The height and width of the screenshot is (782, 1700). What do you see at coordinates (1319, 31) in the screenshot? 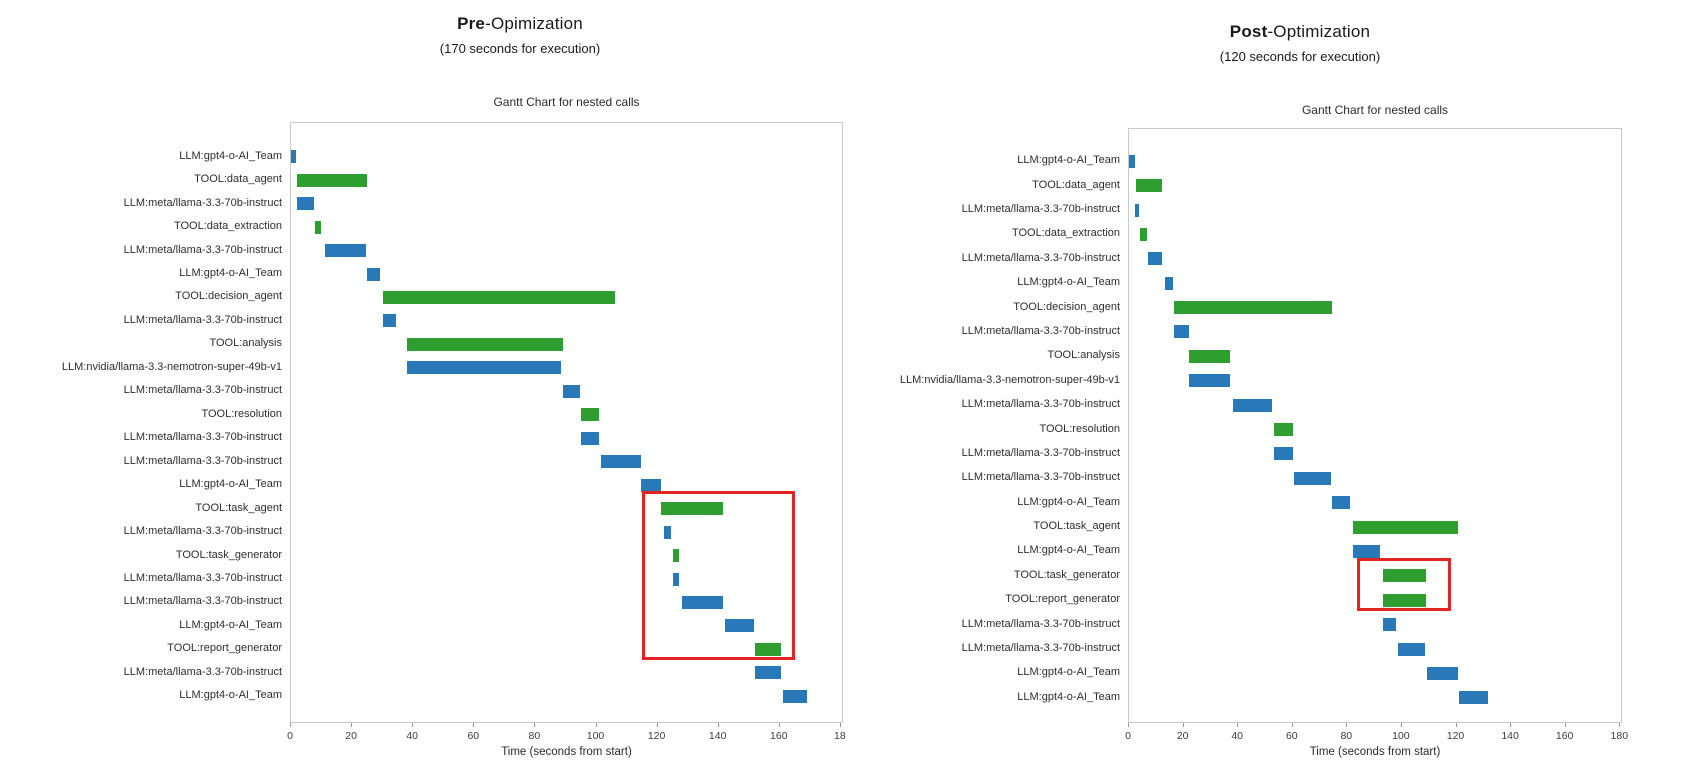
I see `panel-title-rest: -Optimization` at bounding box center [1319, 31].